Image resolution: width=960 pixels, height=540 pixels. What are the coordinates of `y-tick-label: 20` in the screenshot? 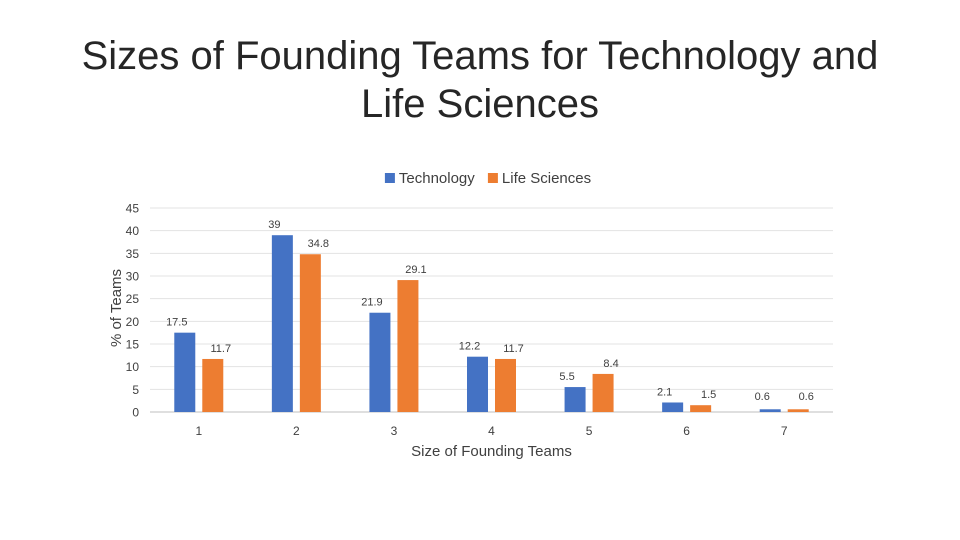 It's located at (133, 322).